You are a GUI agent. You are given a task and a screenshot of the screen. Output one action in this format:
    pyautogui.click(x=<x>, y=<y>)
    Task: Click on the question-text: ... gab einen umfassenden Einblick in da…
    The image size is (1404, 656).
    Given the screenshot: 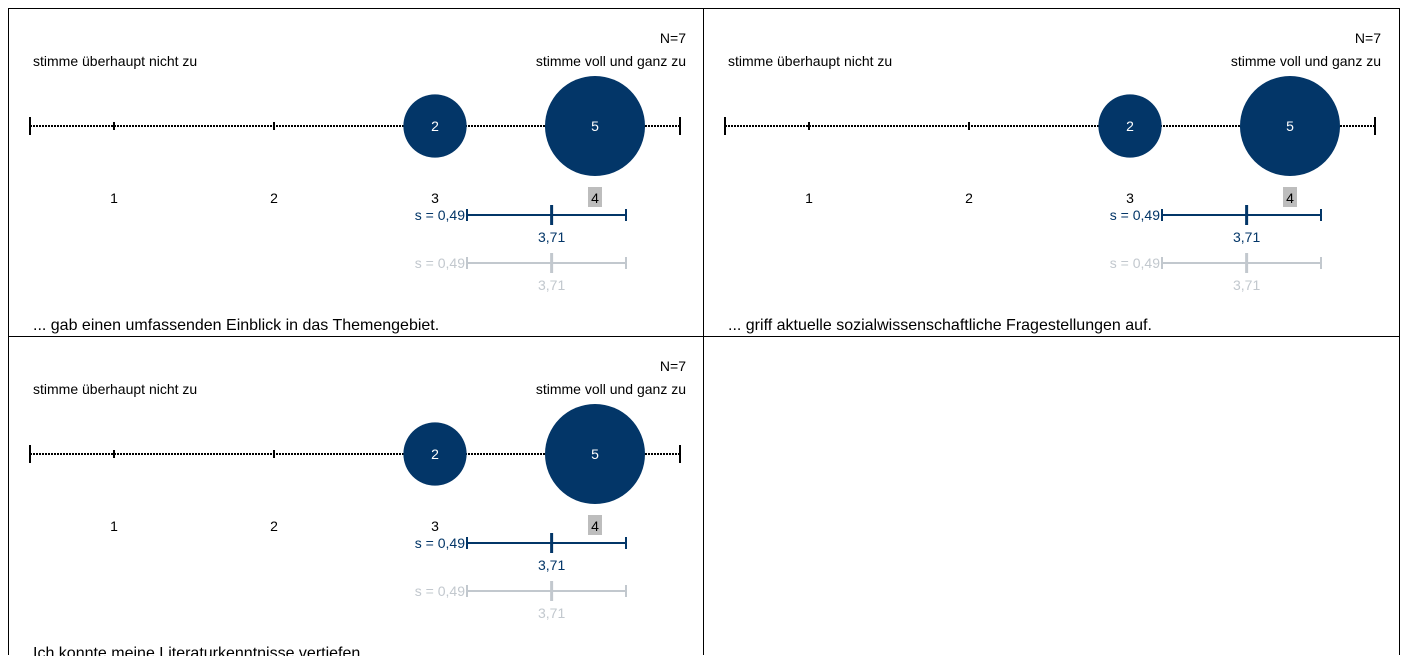 What is the action you would take?
    pyautogui.click(x=236, y=325)
    